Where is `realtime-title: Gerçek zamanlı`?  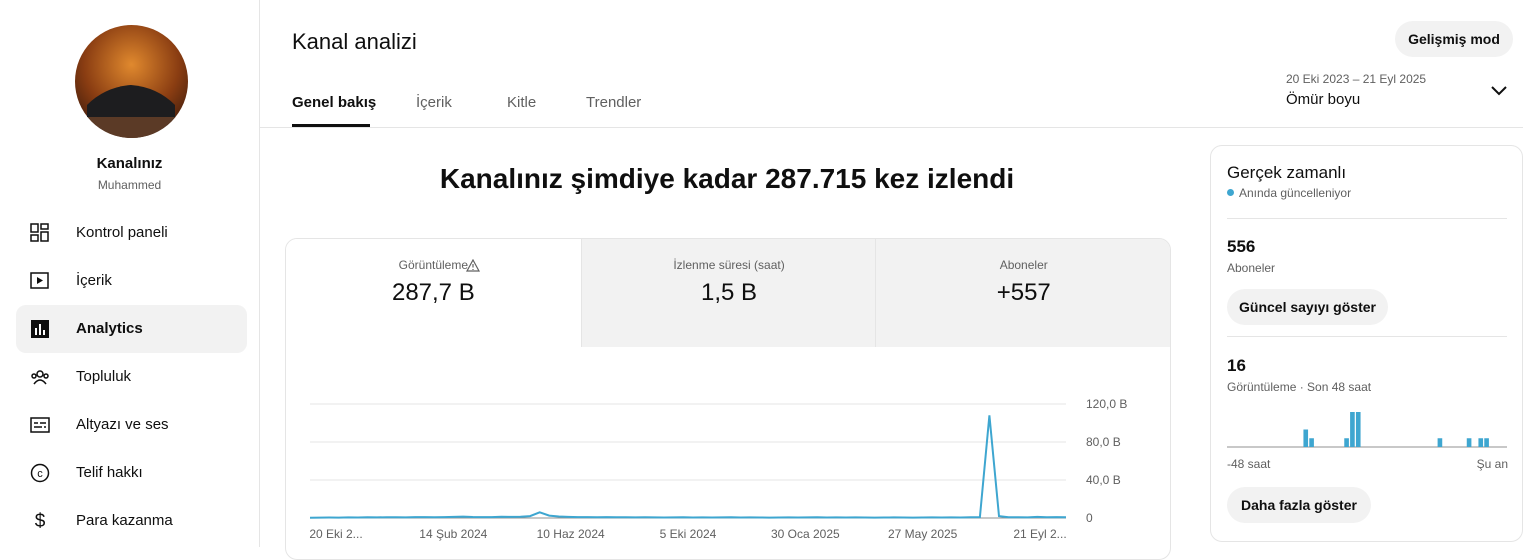 realtime-title: Gerçek zamanlı is located at coordinates (1287, 172).